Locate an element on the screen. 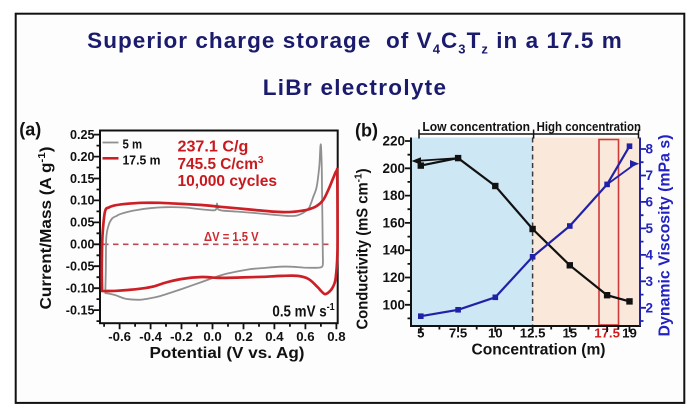 Image resolution: width=700 pixels, height=420 pixels. svg-text: -0.6 is located at coordinates (119, 336).